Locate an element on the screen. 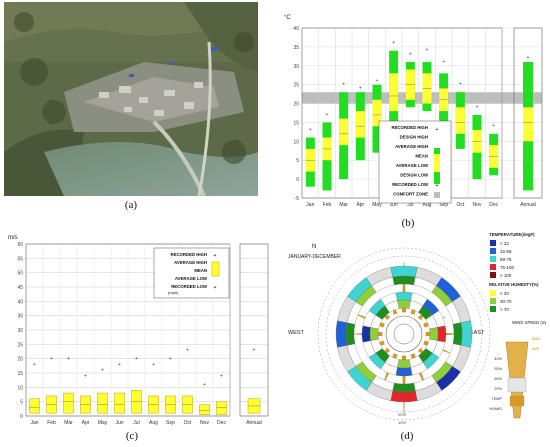  dashed-ring is located at coordinates (404, 334).